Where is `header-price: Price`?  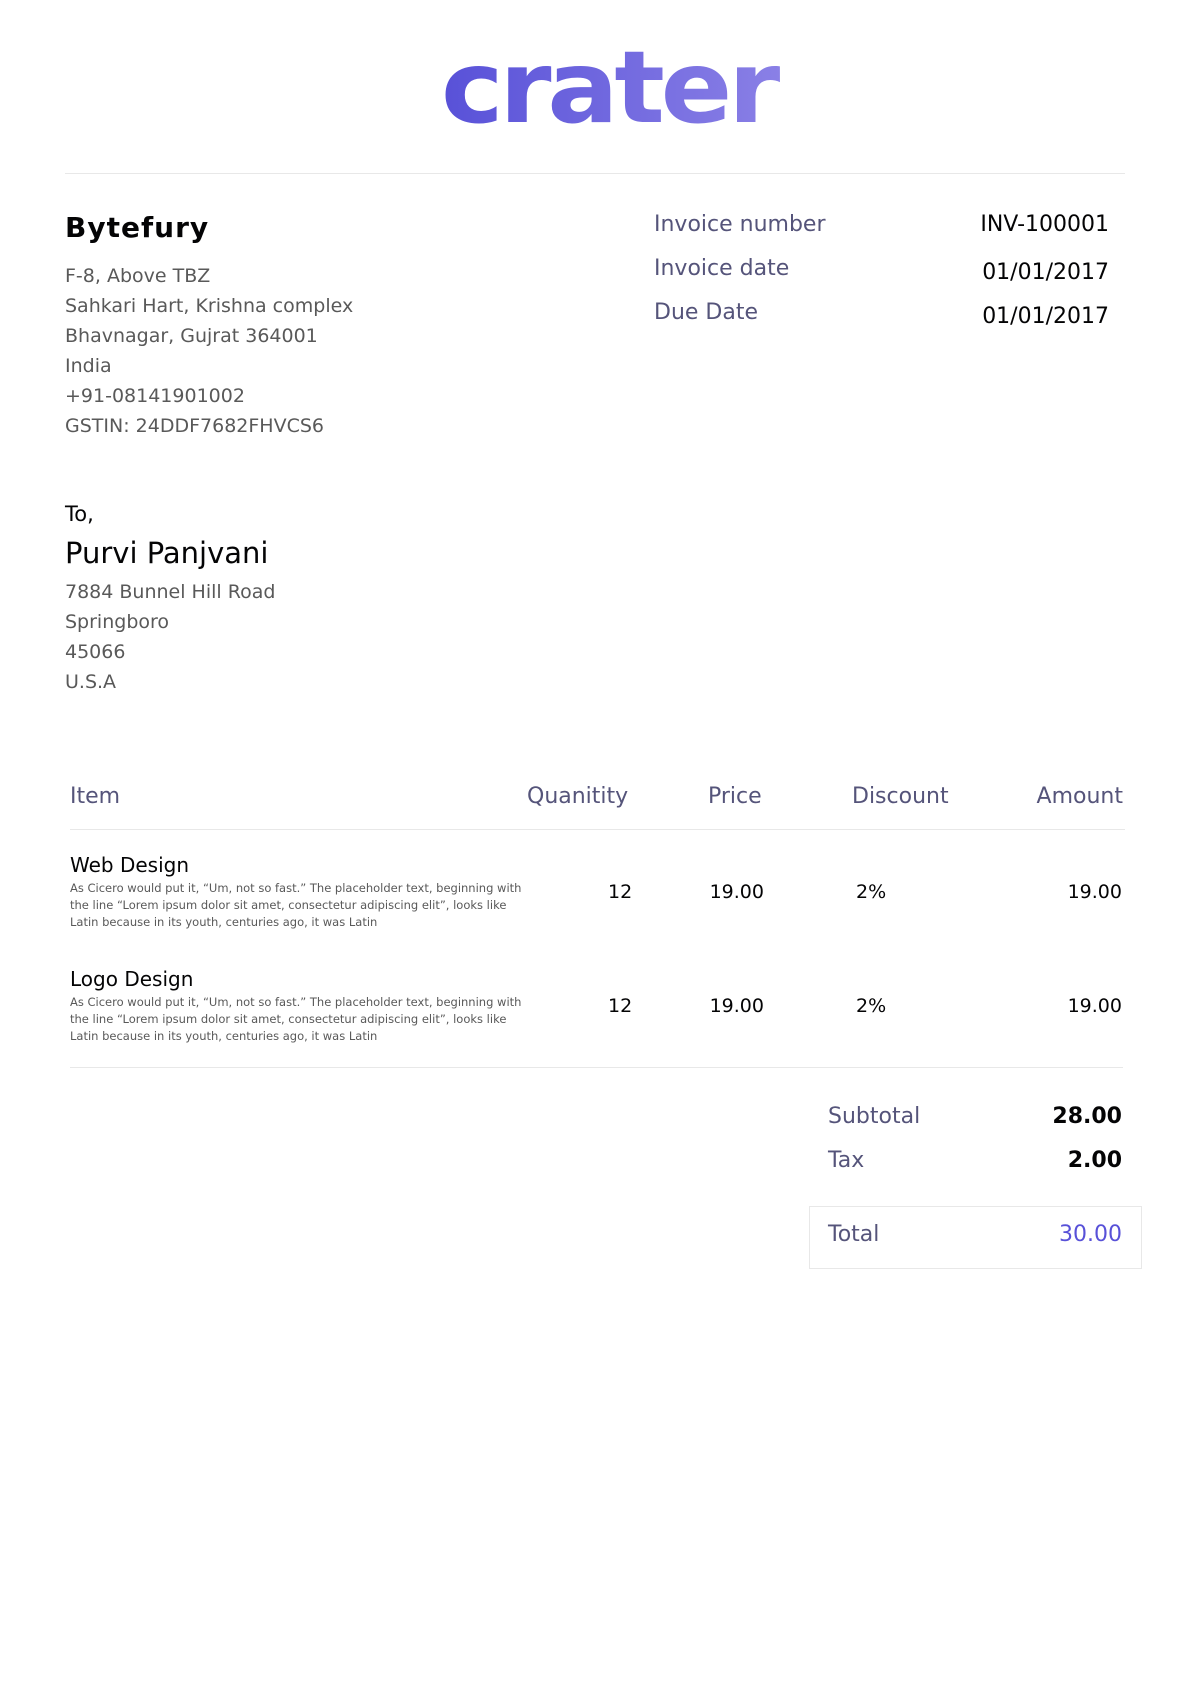
header-price: Price is located at coordinates (735, 796).